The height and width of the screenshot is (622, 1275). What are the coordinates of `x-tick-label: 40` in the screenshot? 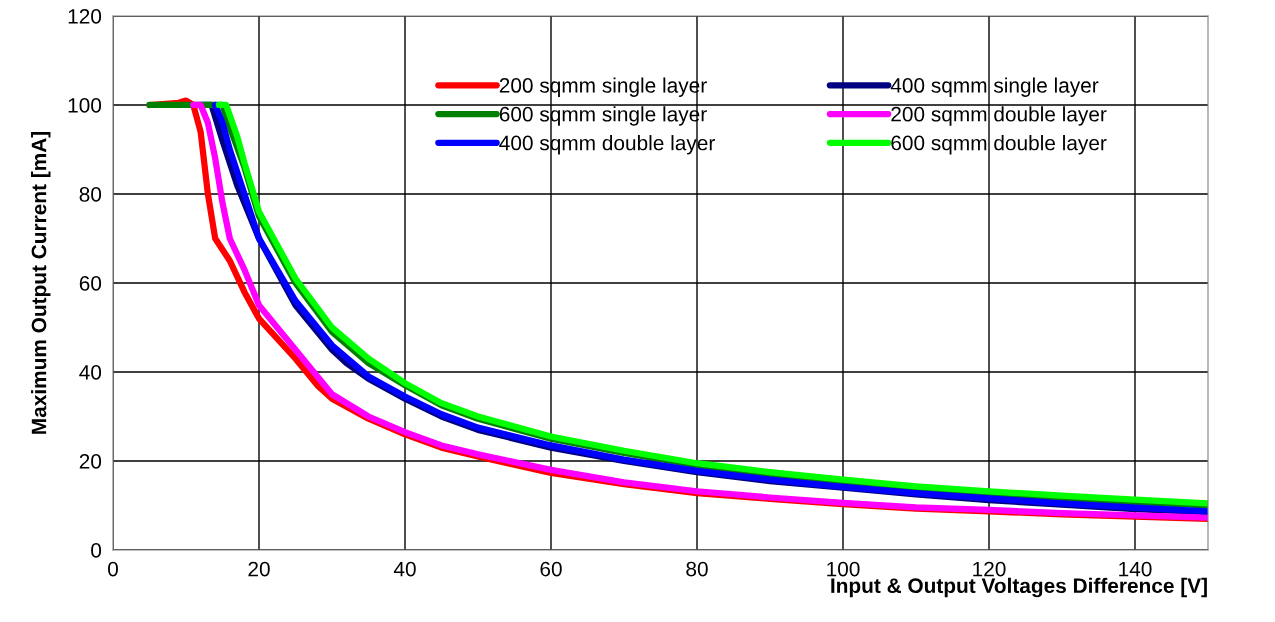 It's located at (404, 569).